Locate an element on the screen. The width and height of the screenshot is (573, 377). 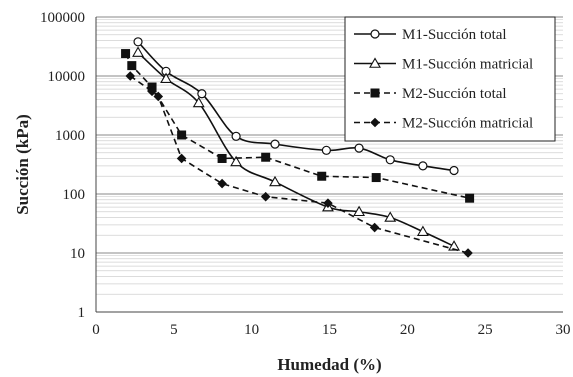
y-tick-label: 10000 is located at coordinates (67, 77).